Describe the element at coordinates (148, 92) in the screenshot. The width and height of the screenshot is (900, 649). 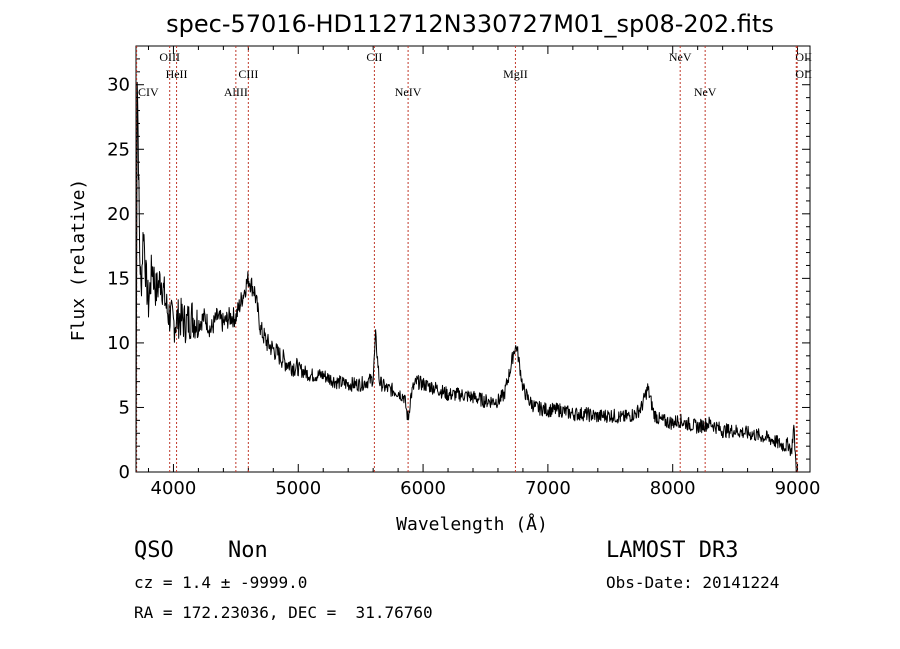
I see `emission-line-label: CIV` at that location.